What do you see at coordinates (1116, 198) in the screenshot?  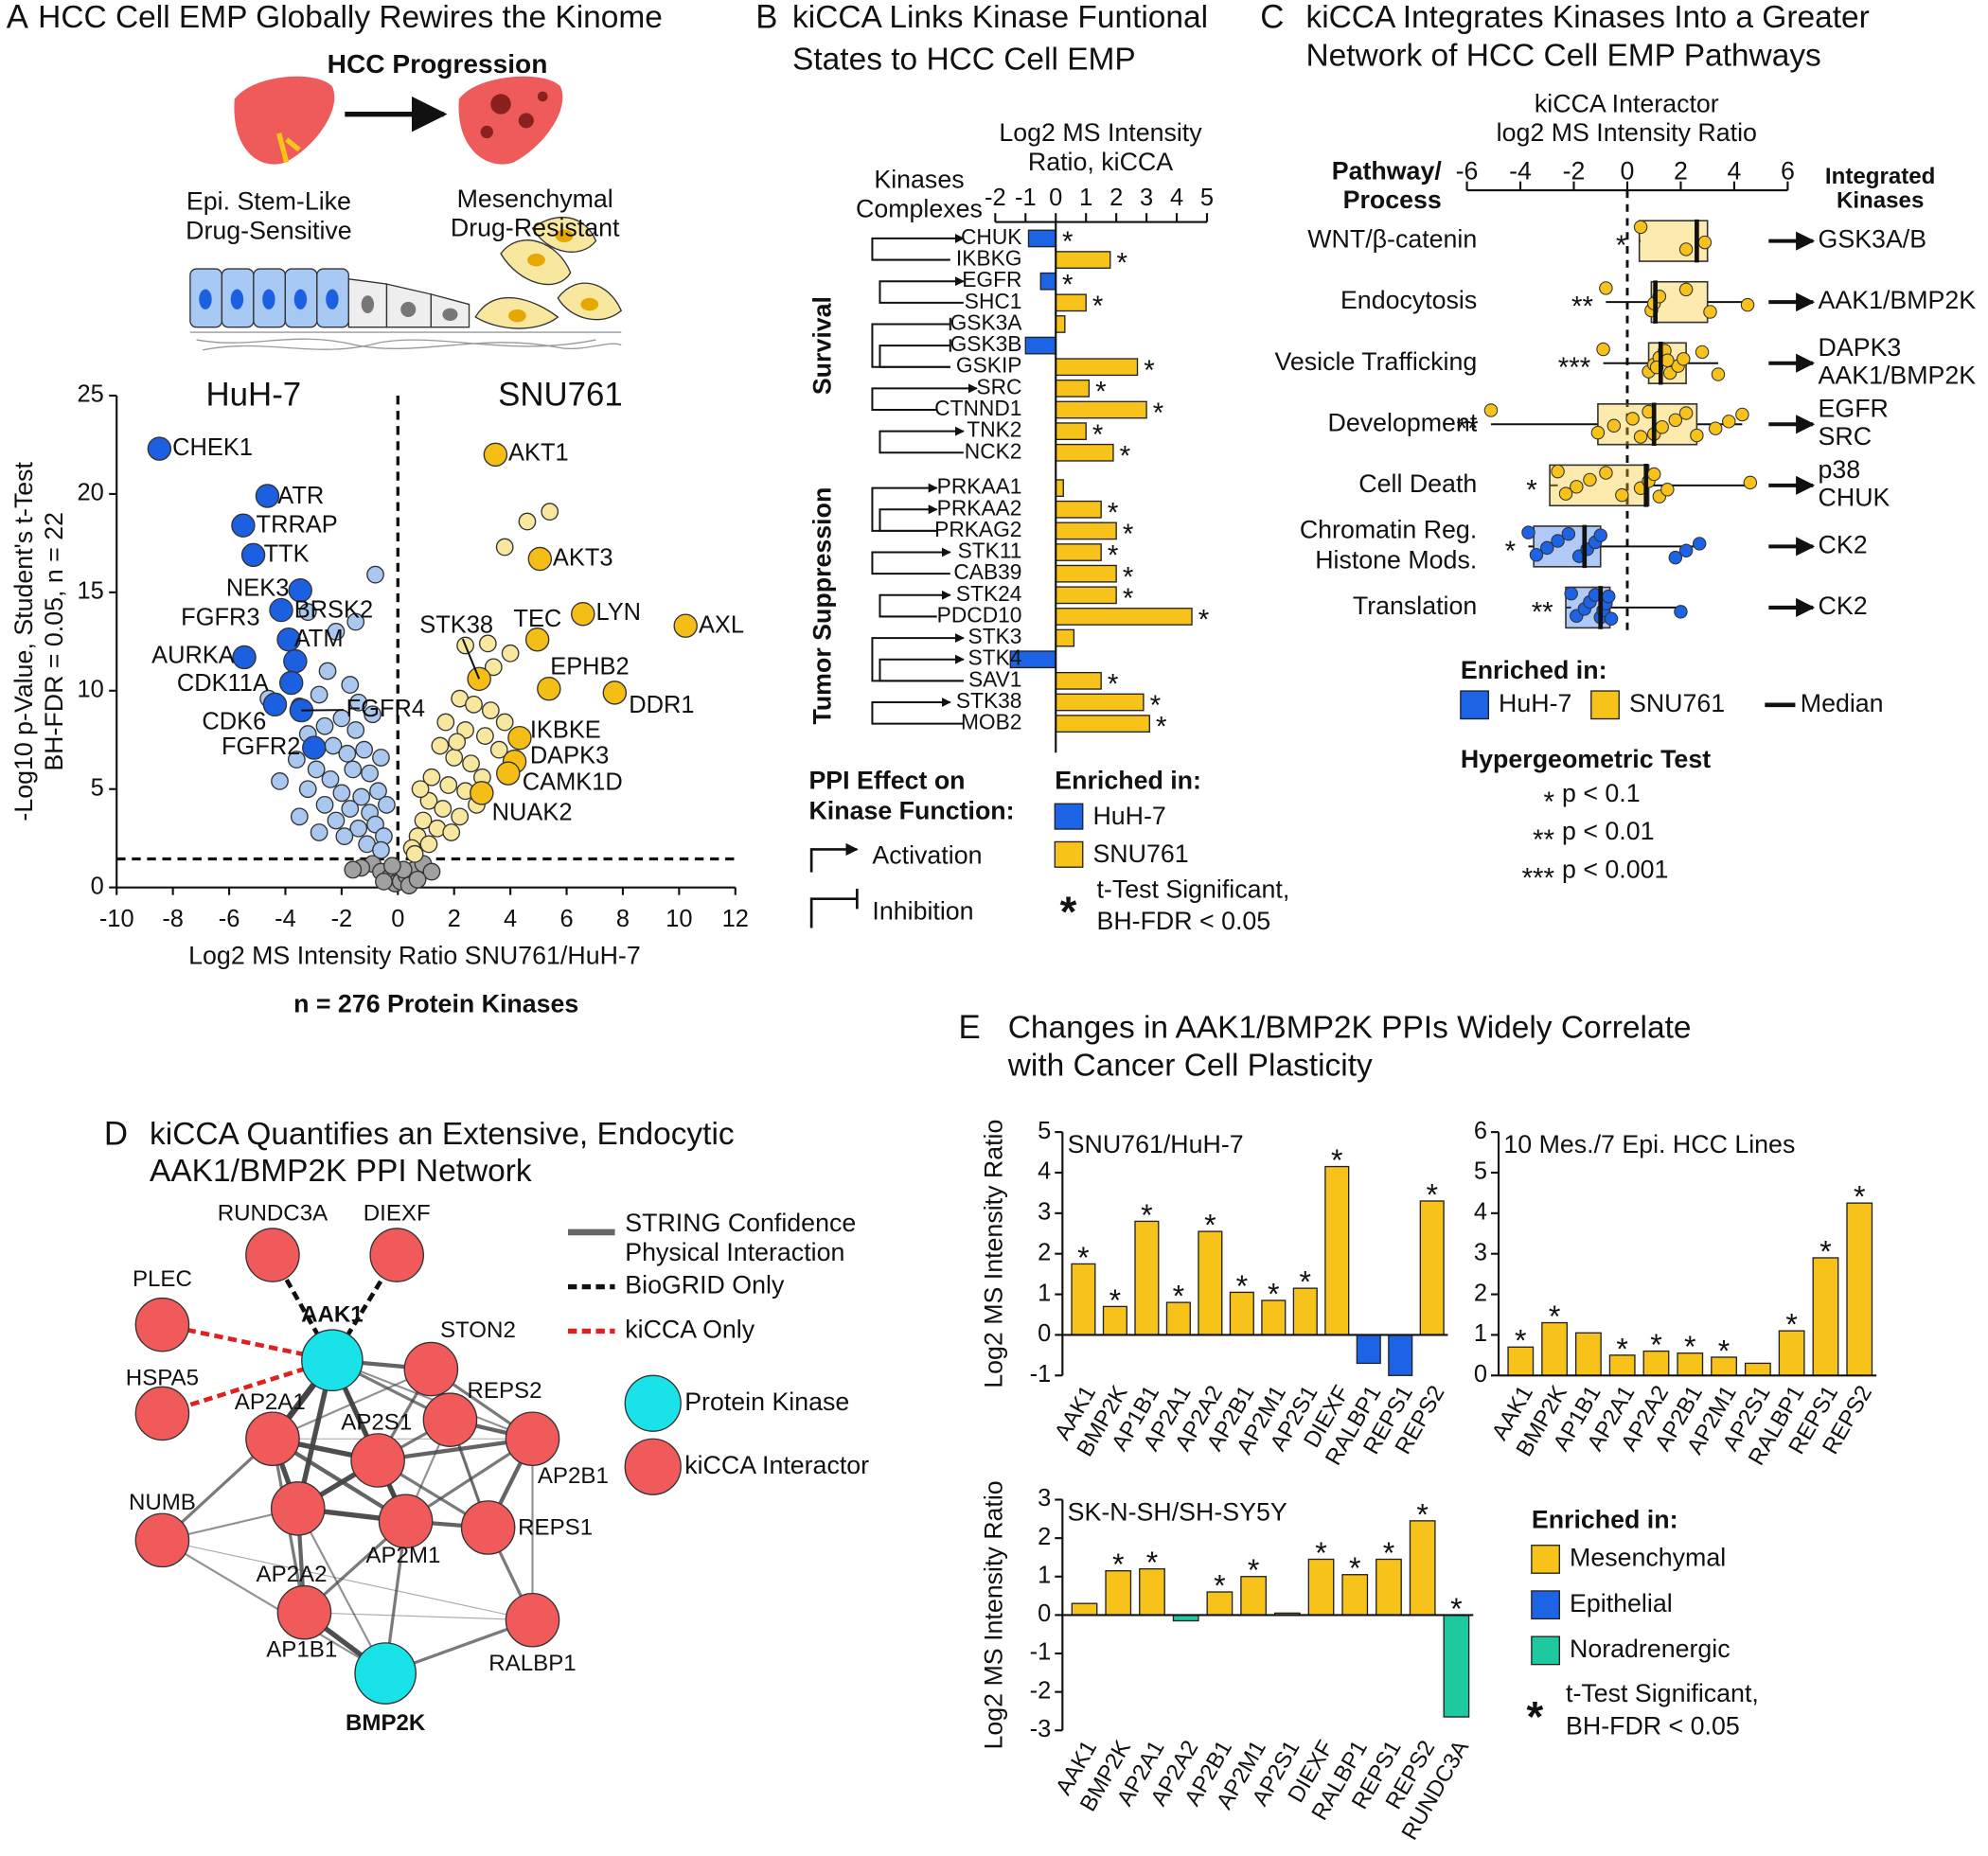 I see `x-tick-label: 2` at bounding box center [1116, 198].